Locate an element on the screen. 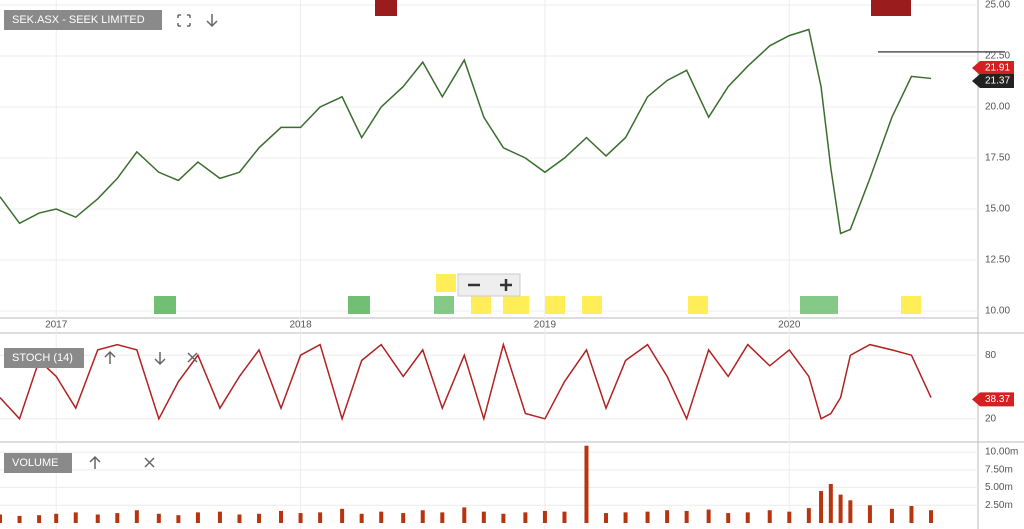 This screenshot has height=529, width=1024. chart-title: SEK.ASX - SEEK LIMITED is located at coordinates (78, 20).